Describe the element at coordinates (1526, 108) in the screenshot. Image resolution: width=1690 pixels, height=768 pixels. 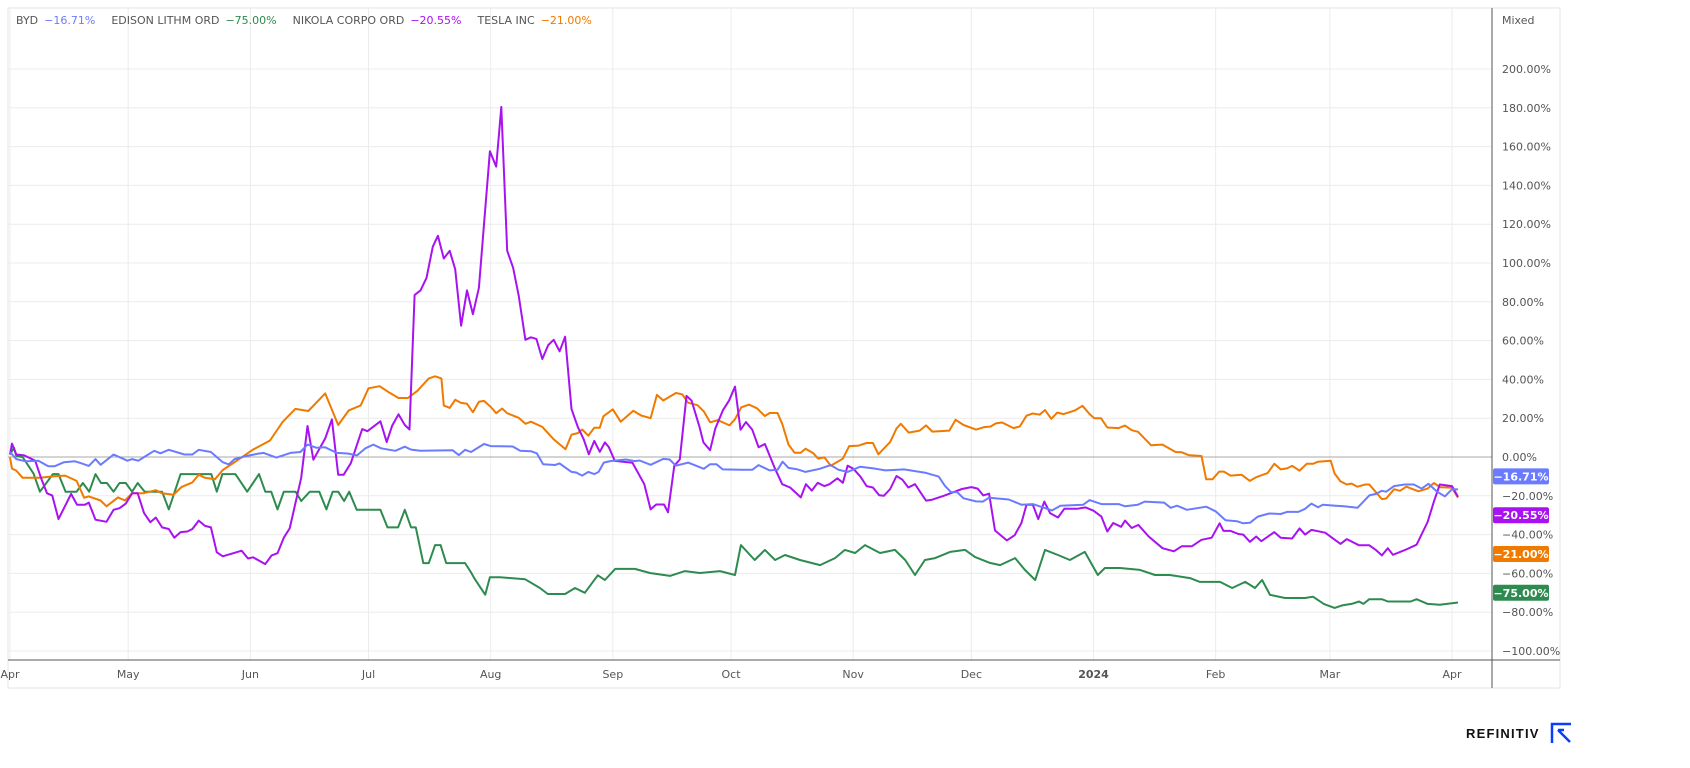
I see `y-tick-label: 180.00%` at that location.